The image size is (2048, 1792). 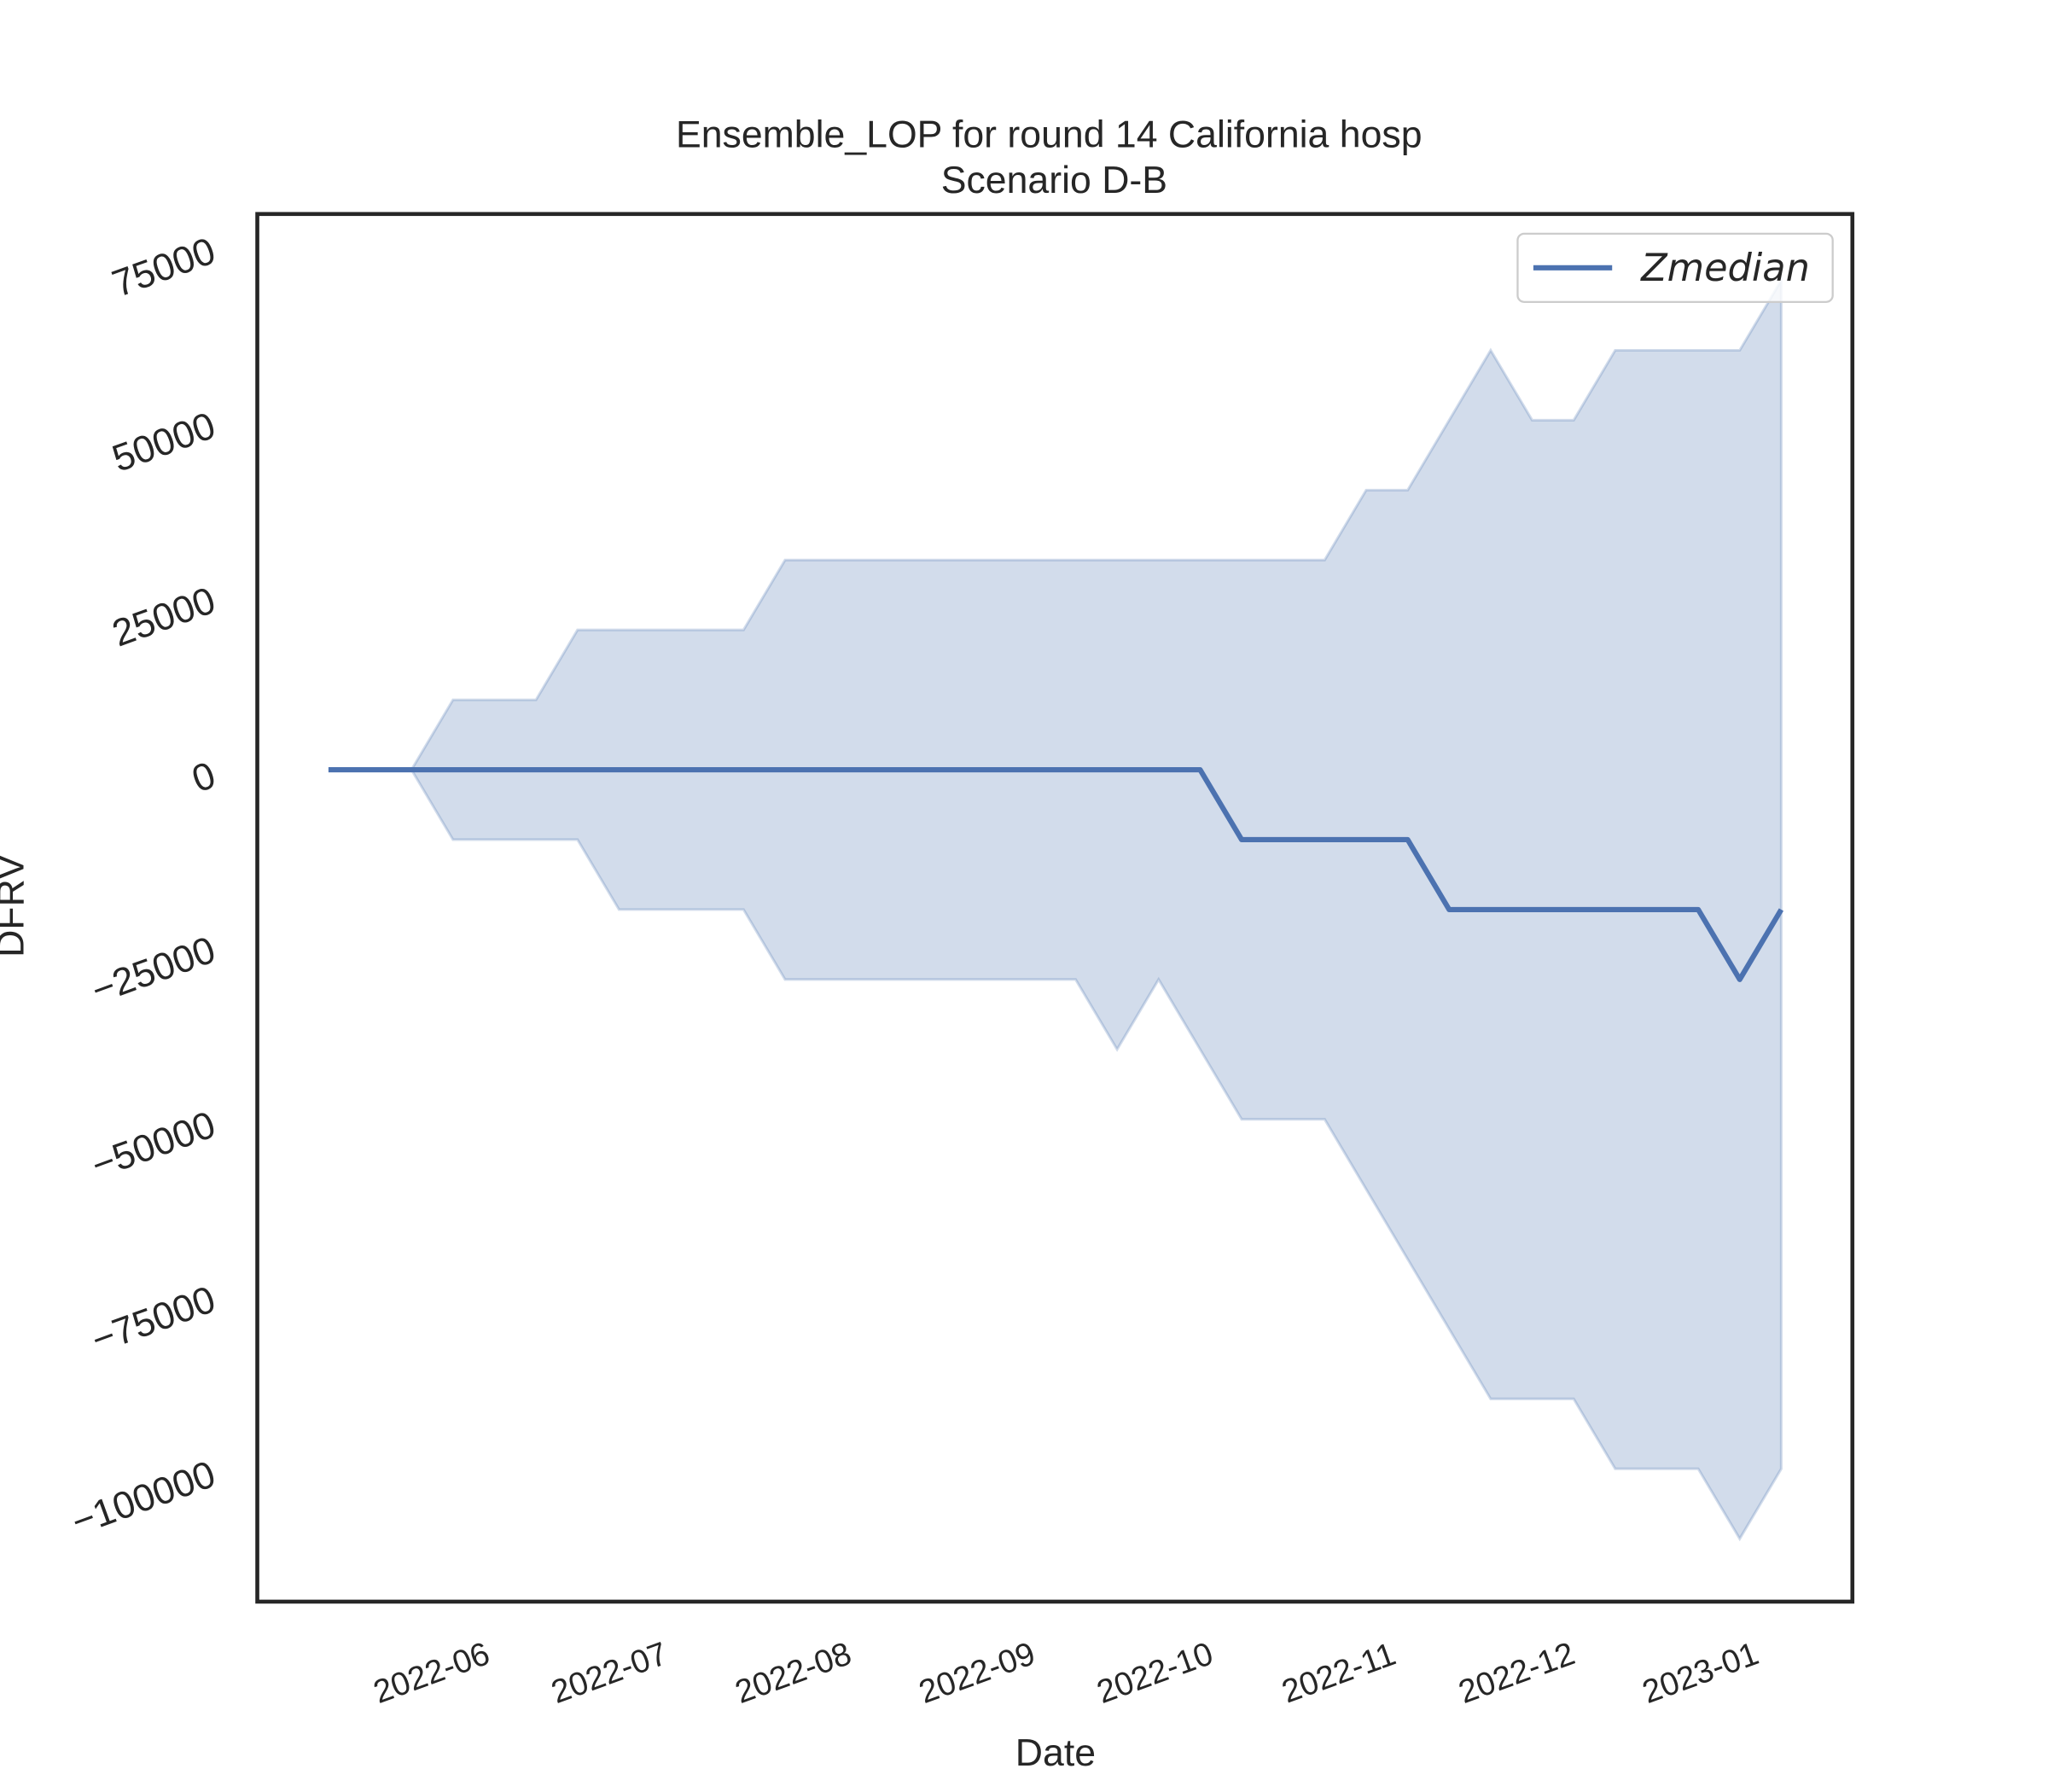 I want to click on y-axis-label: DFRV, so click(x=16, y=906).